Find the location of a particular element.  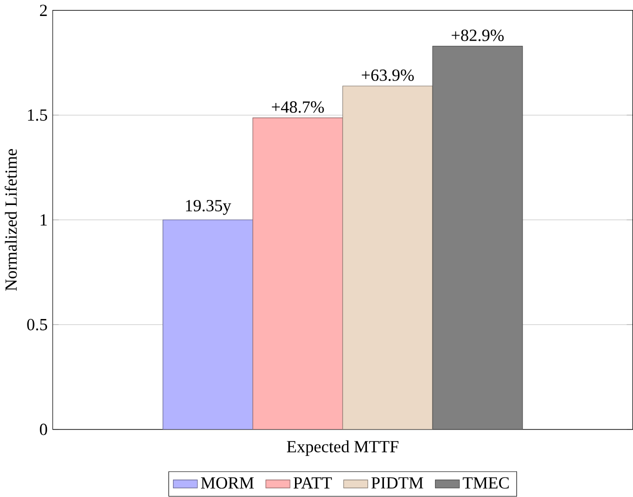

annotation: +63.9% is located at coordinates (388, 76).